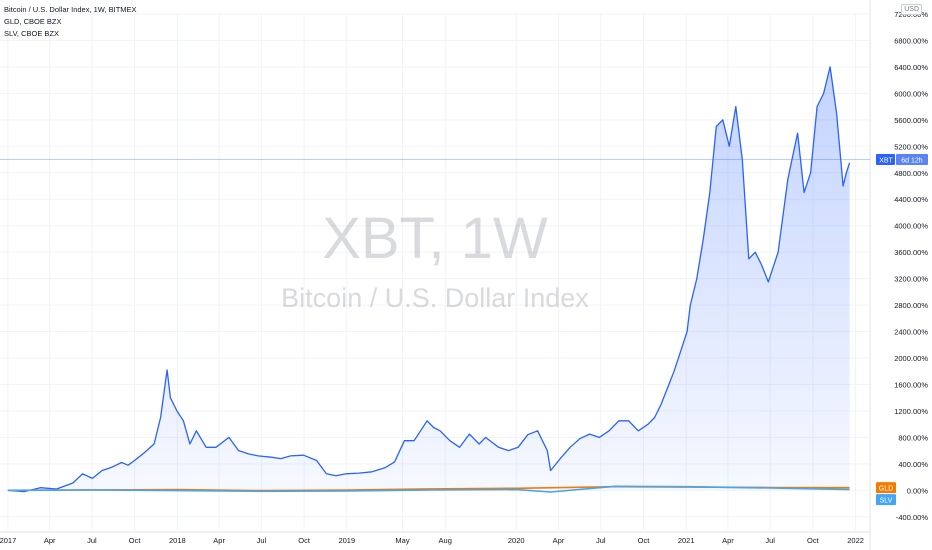 The width and height of the screenshot is (932, 550). What do you see at coordinates (435, 238) in the screenshot?
I see `watermark-symbol: XBT, 1W` at bounding box center [435, 238].